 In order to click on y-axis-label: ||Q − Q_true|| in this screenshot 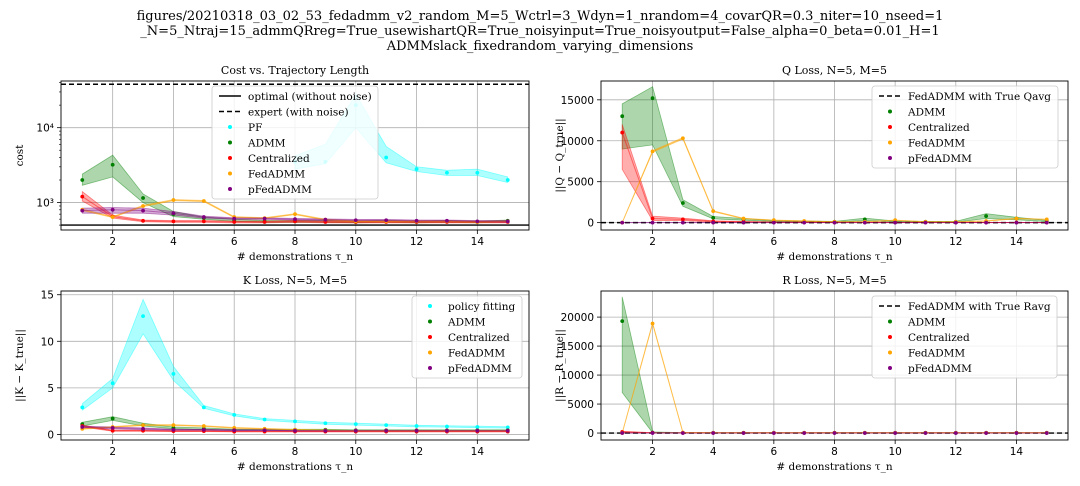, I will do `click(560, 155)`.